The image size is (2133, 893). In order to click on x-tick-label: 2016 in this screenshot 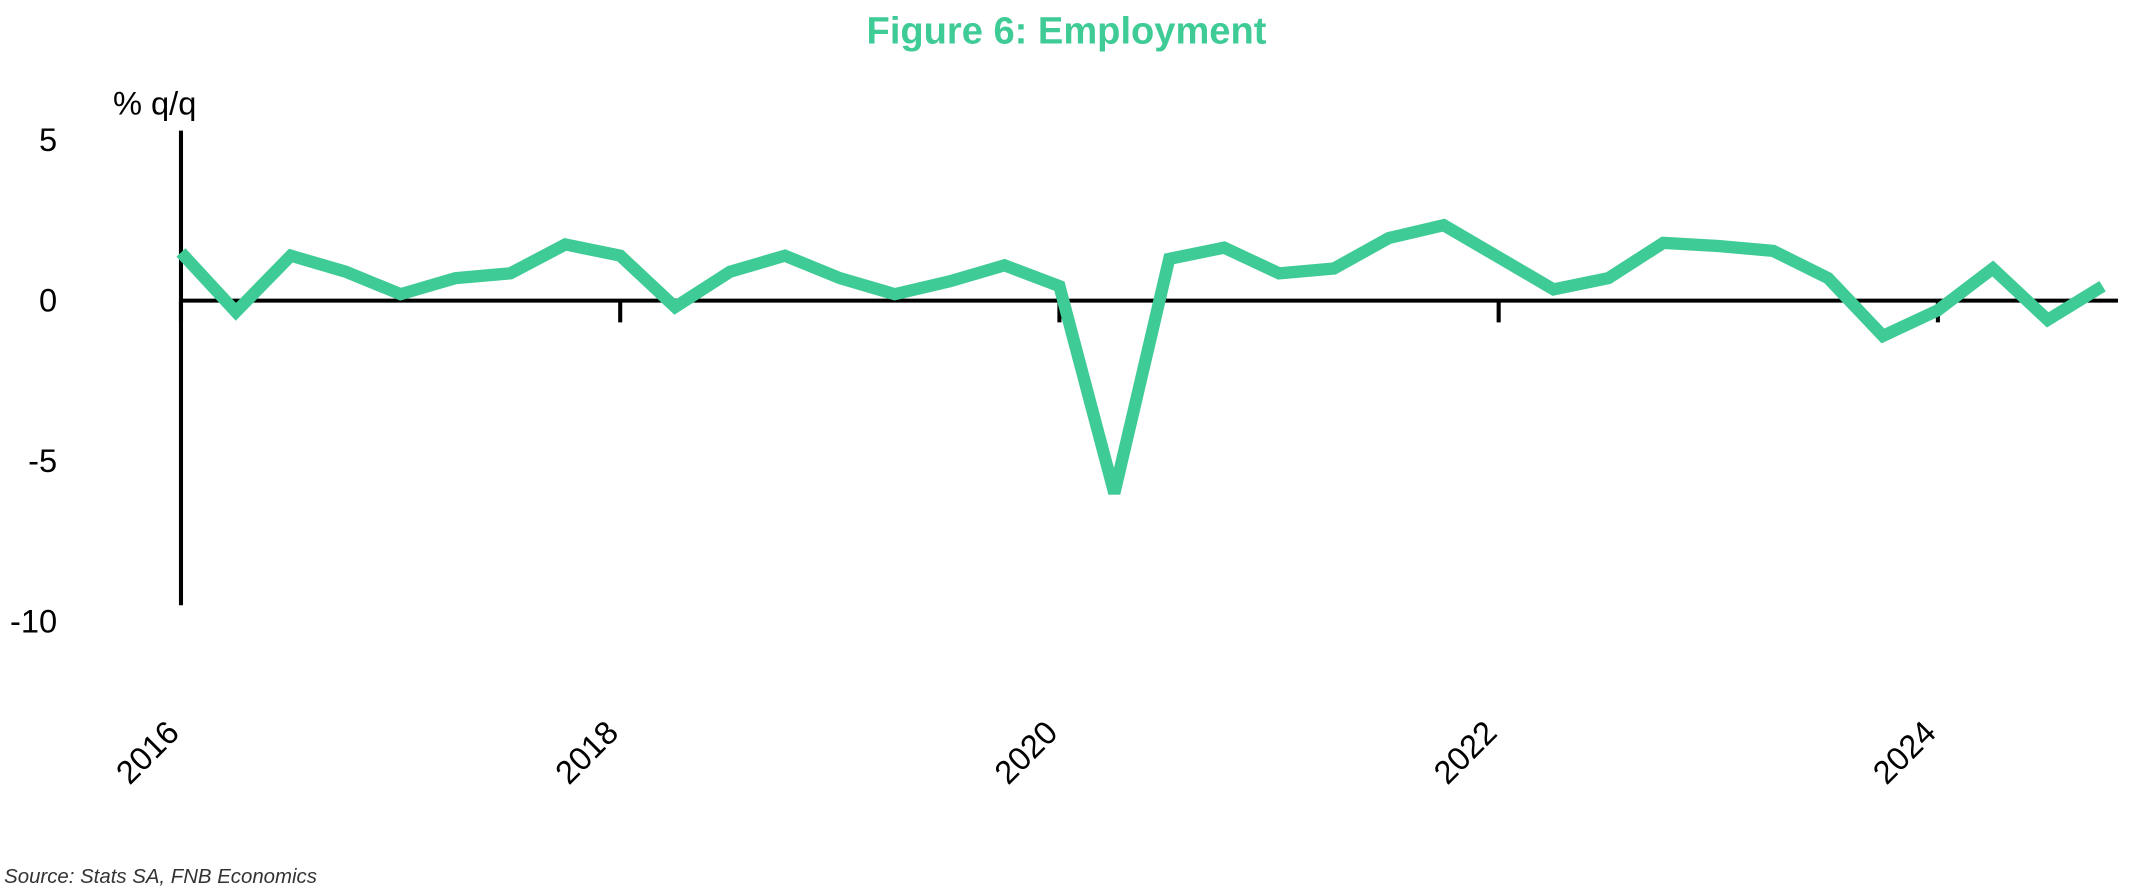, I will do `click(146, 751)`.